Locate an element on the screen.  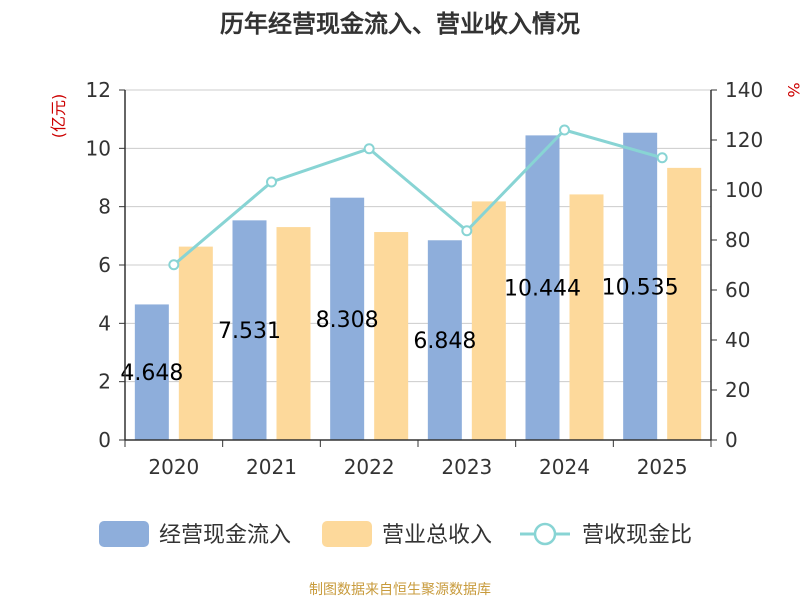
x-tick-label-2022: 2022 is located at coordinates (369, 467).